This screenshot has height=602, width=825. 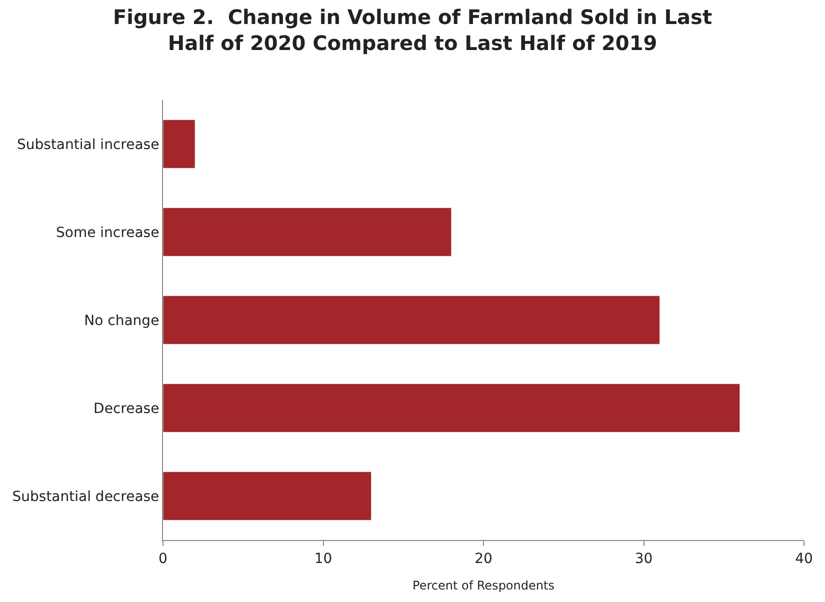 I want to click on x-tick-label: 30, so click(x=643, y=558).